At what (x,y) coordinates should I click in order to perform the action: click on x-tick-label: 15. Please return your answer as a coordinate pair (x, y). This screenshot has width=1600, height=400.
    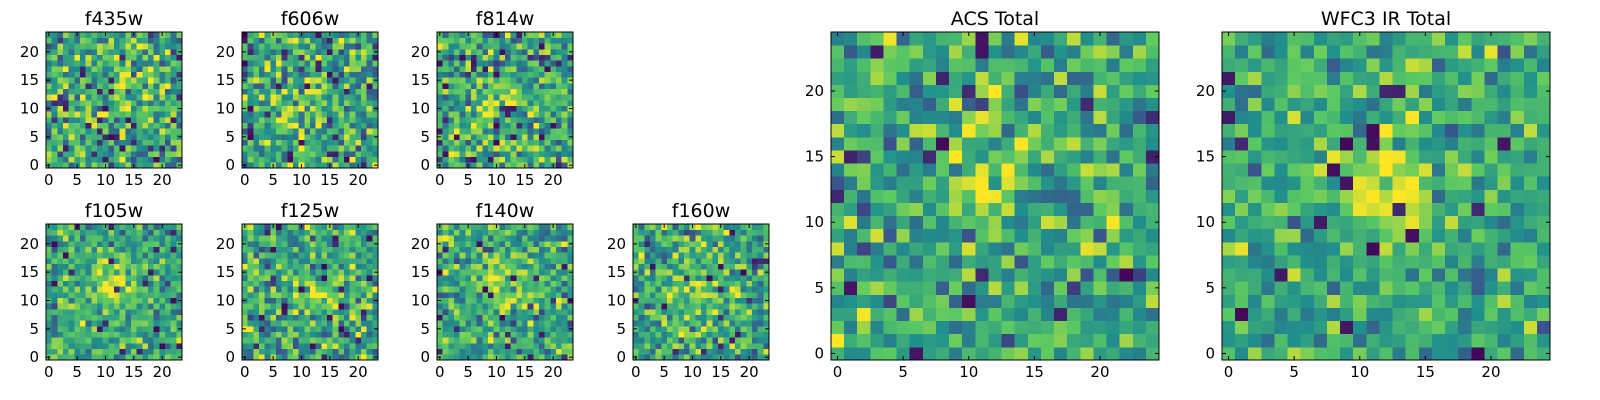
    Looking at the image, I should click on (329, 372).